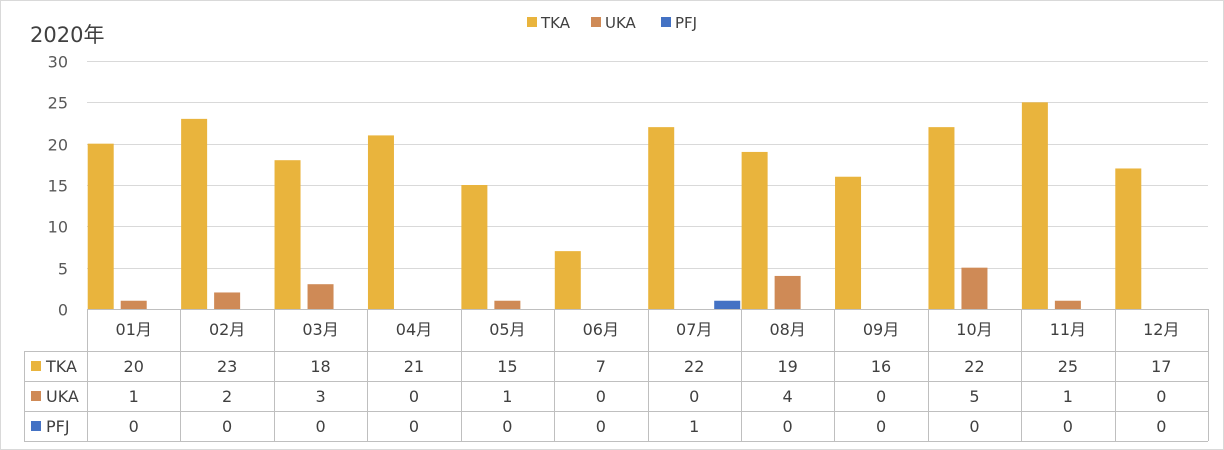 This screenshot has height=450, width=1224. I want to click on x-tick-label: 09月, so click(881, 329).